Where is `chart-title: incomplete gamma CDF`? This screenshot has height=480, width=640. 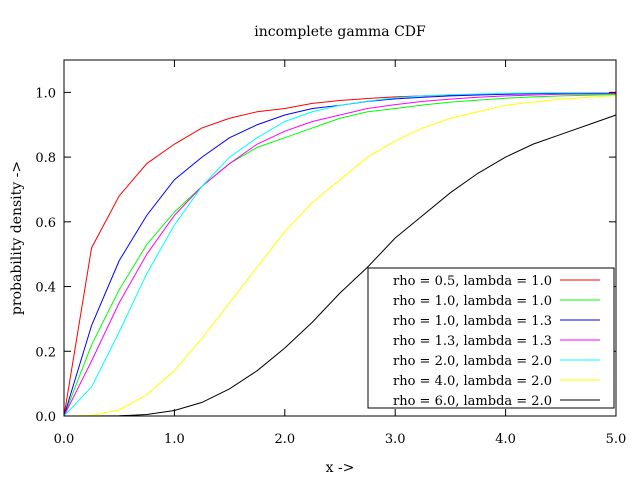
chart-title: incomplete gamma CDF is located at coordinates (340, 32).